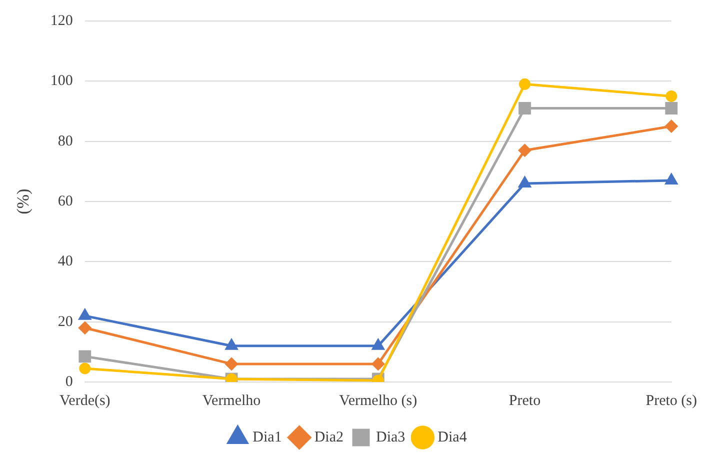 This screenshot has height=455, width=707. What do you see at coordinates (329, 437) in the screenshot?
I see `legend-label: Dia2` at bounding box center [329, 437].